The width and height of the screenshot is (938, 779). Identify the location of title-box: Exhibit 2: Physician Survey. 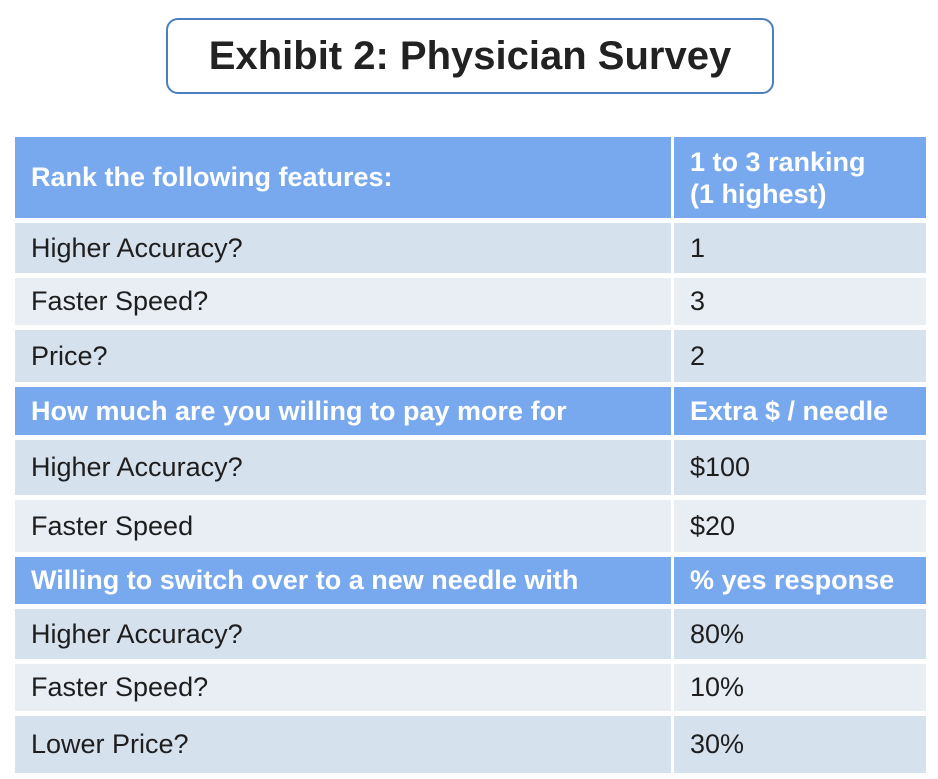
(470, 56).